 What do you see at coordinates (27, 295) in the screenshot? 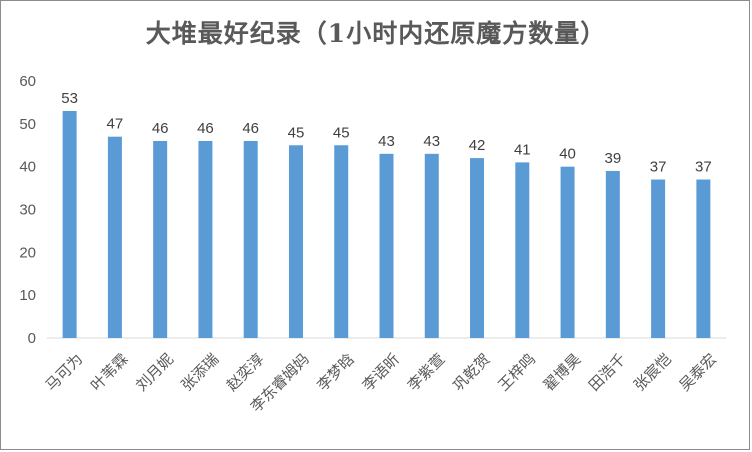
I see `y-tick-label: 10` at bounding box center [27, 295].